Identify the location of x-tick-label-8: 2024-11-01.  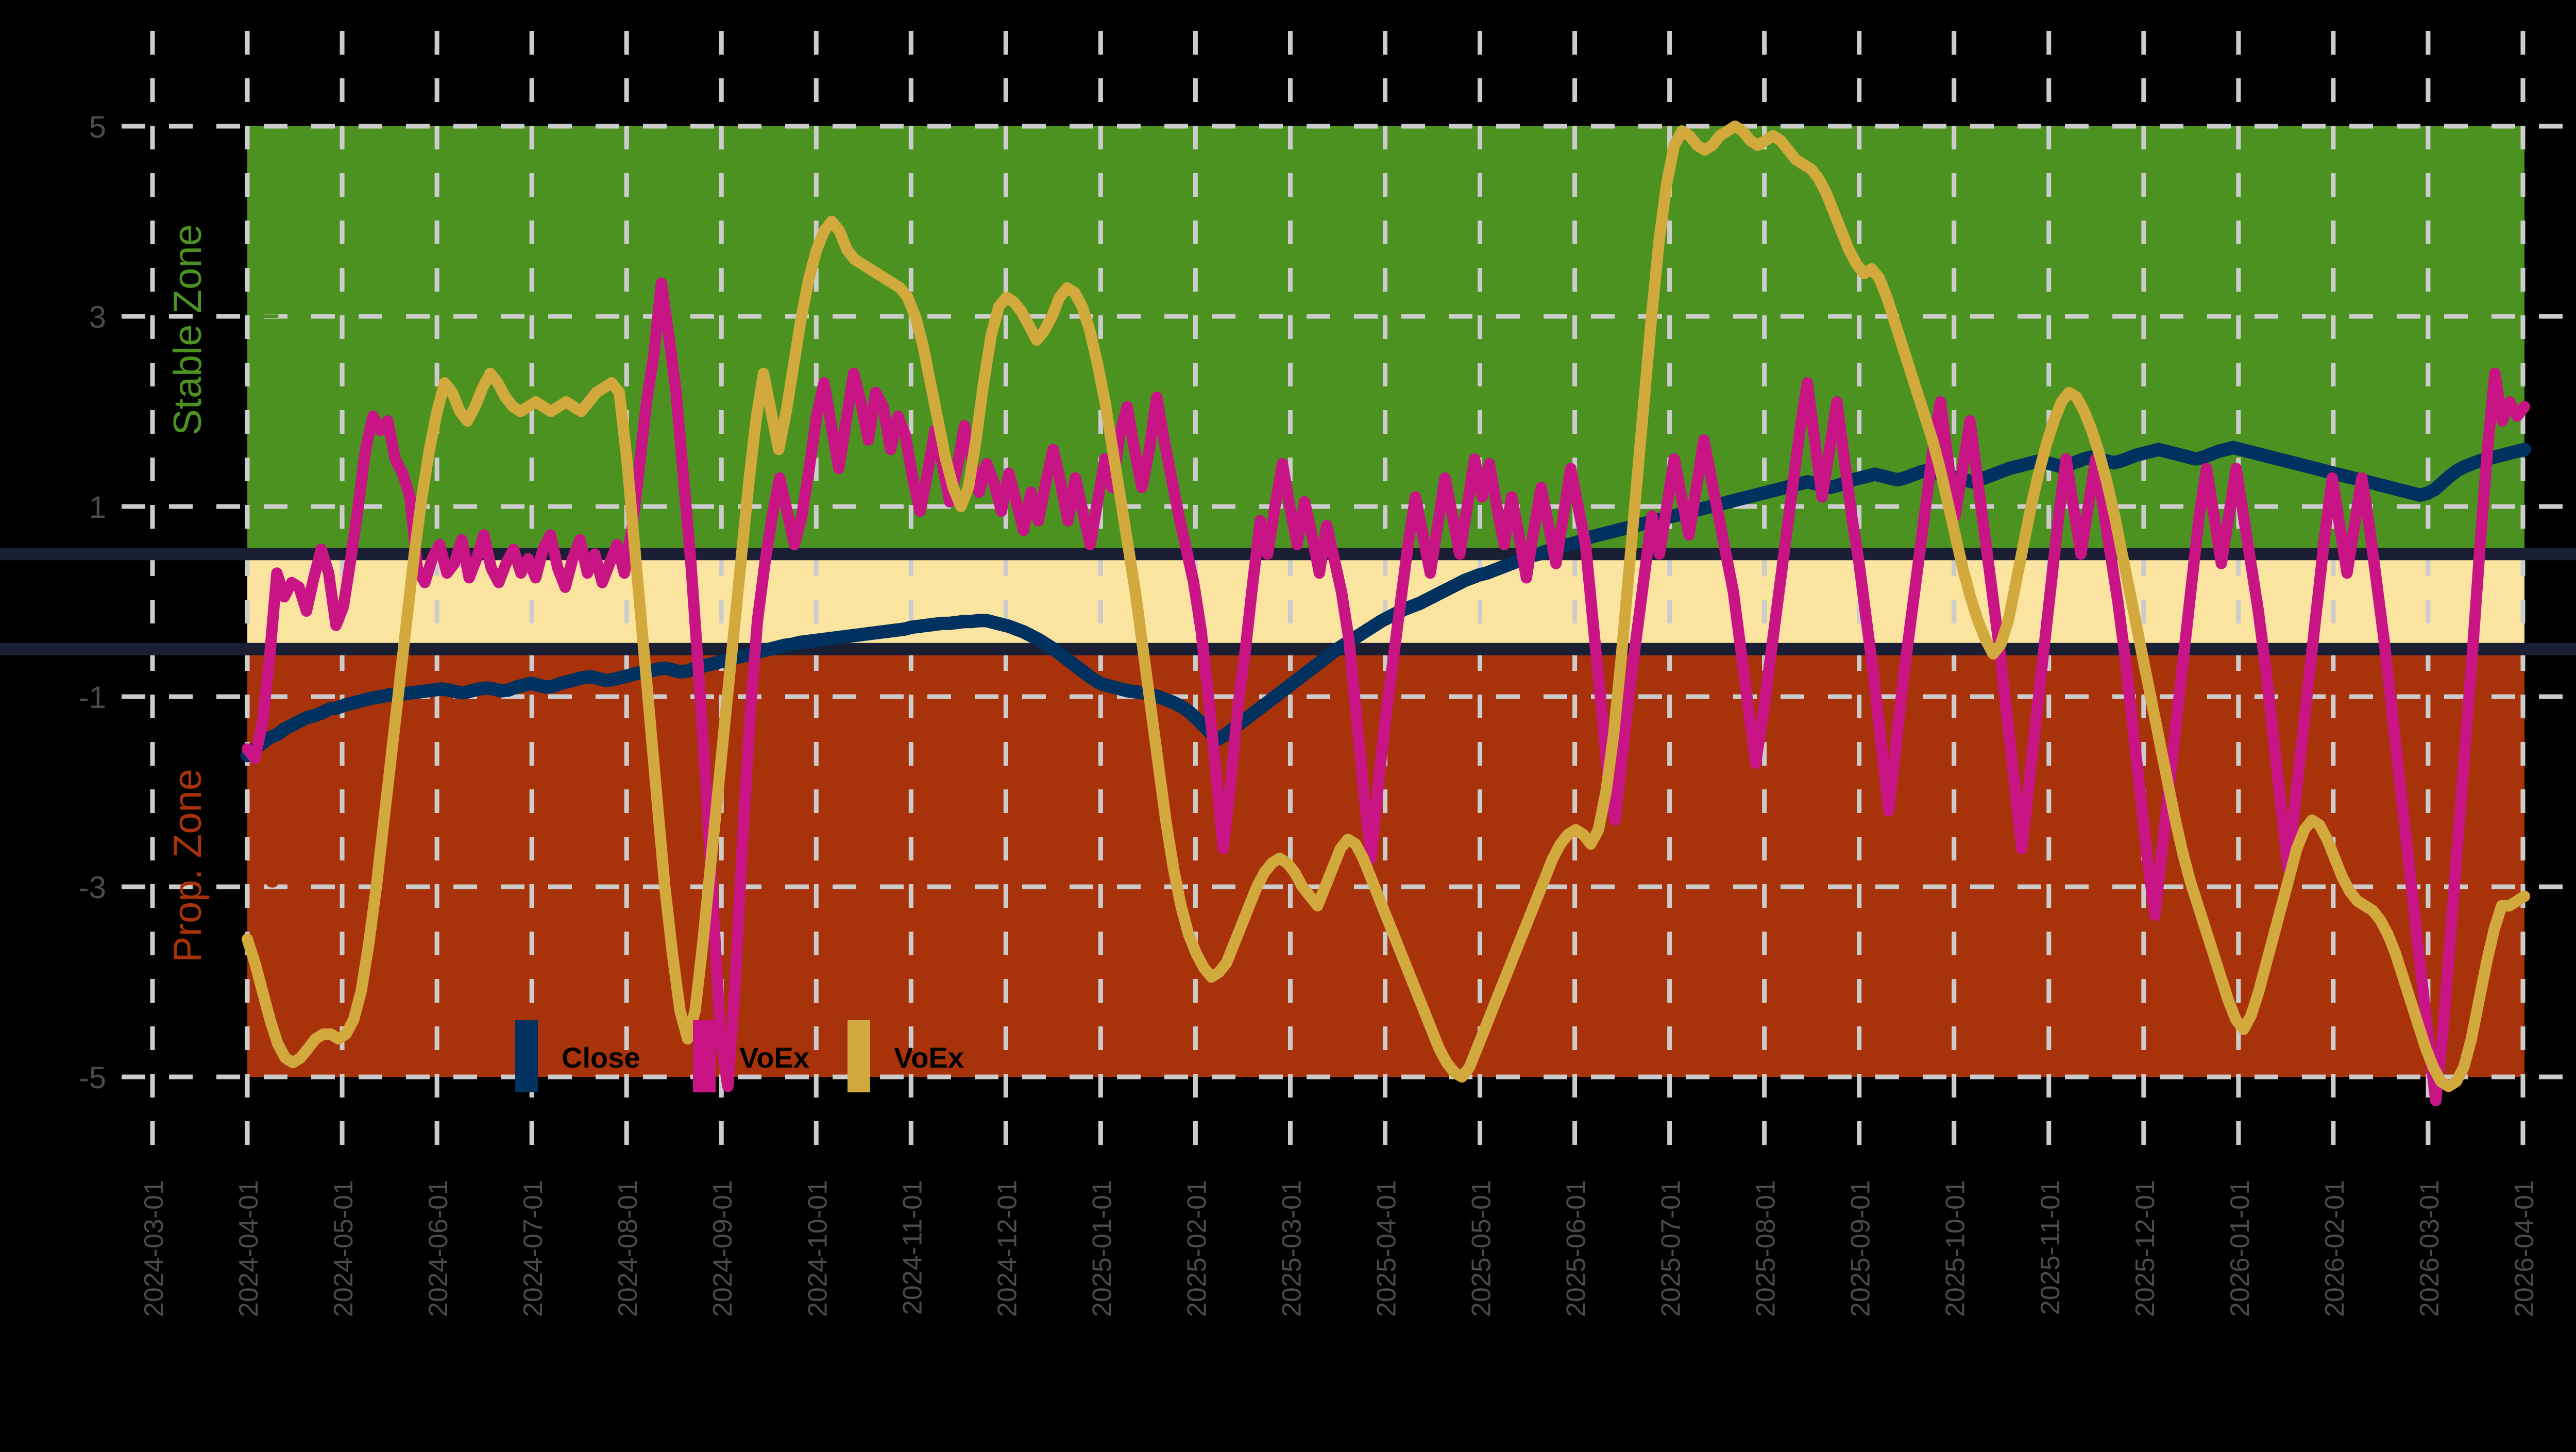
(912, 1247).